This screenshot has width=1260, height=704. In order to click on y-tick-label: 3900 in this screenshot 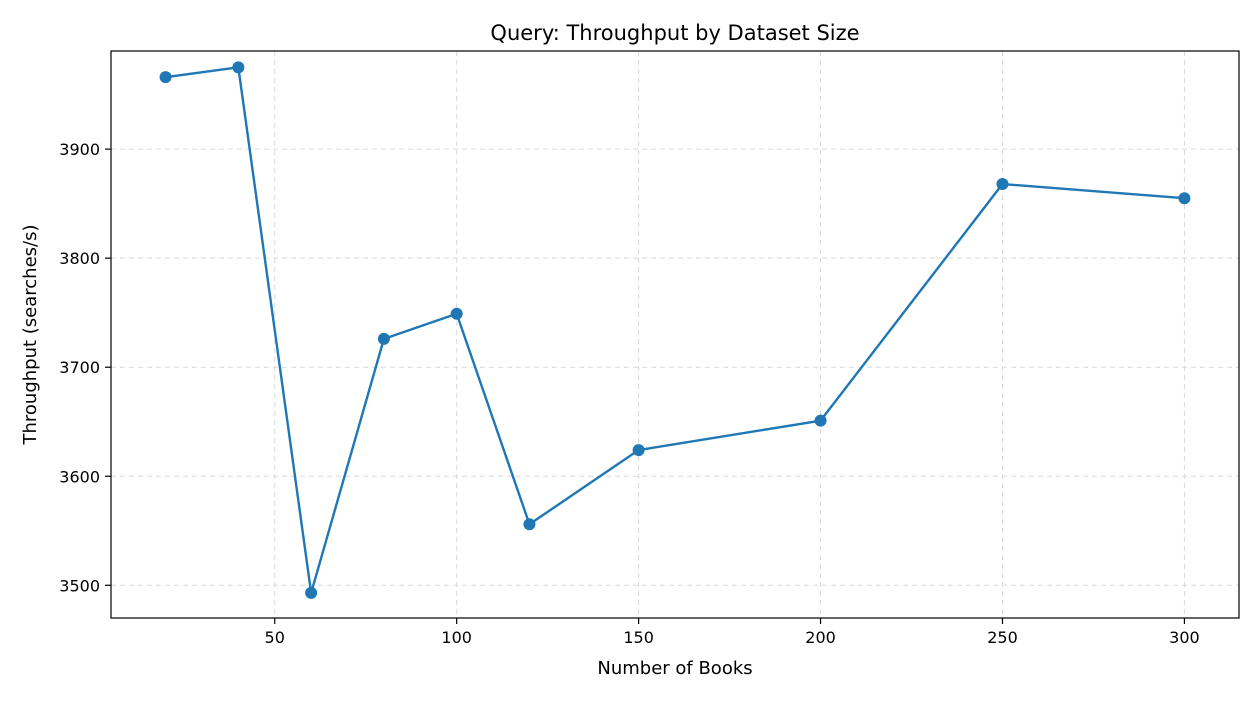, I will do `click(79, 149)`.